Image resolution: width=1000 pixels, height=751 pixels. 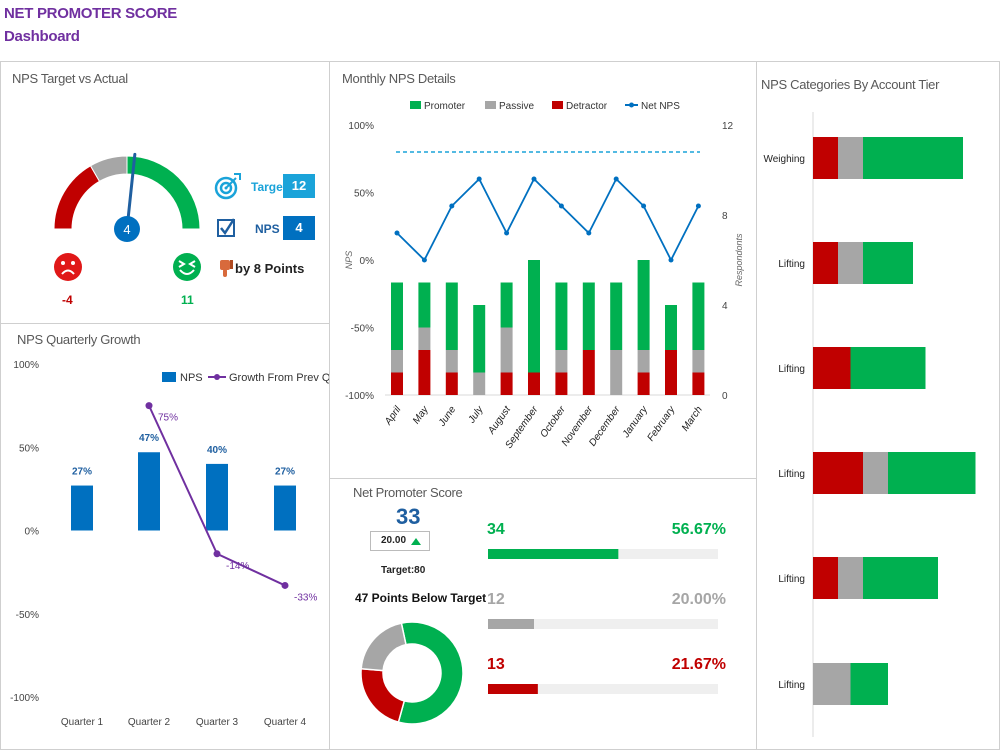 What do you see at coordinates (445, 106) in the screenshot?
I see `legend-label: Promoter` at bounding box center [445, 106].